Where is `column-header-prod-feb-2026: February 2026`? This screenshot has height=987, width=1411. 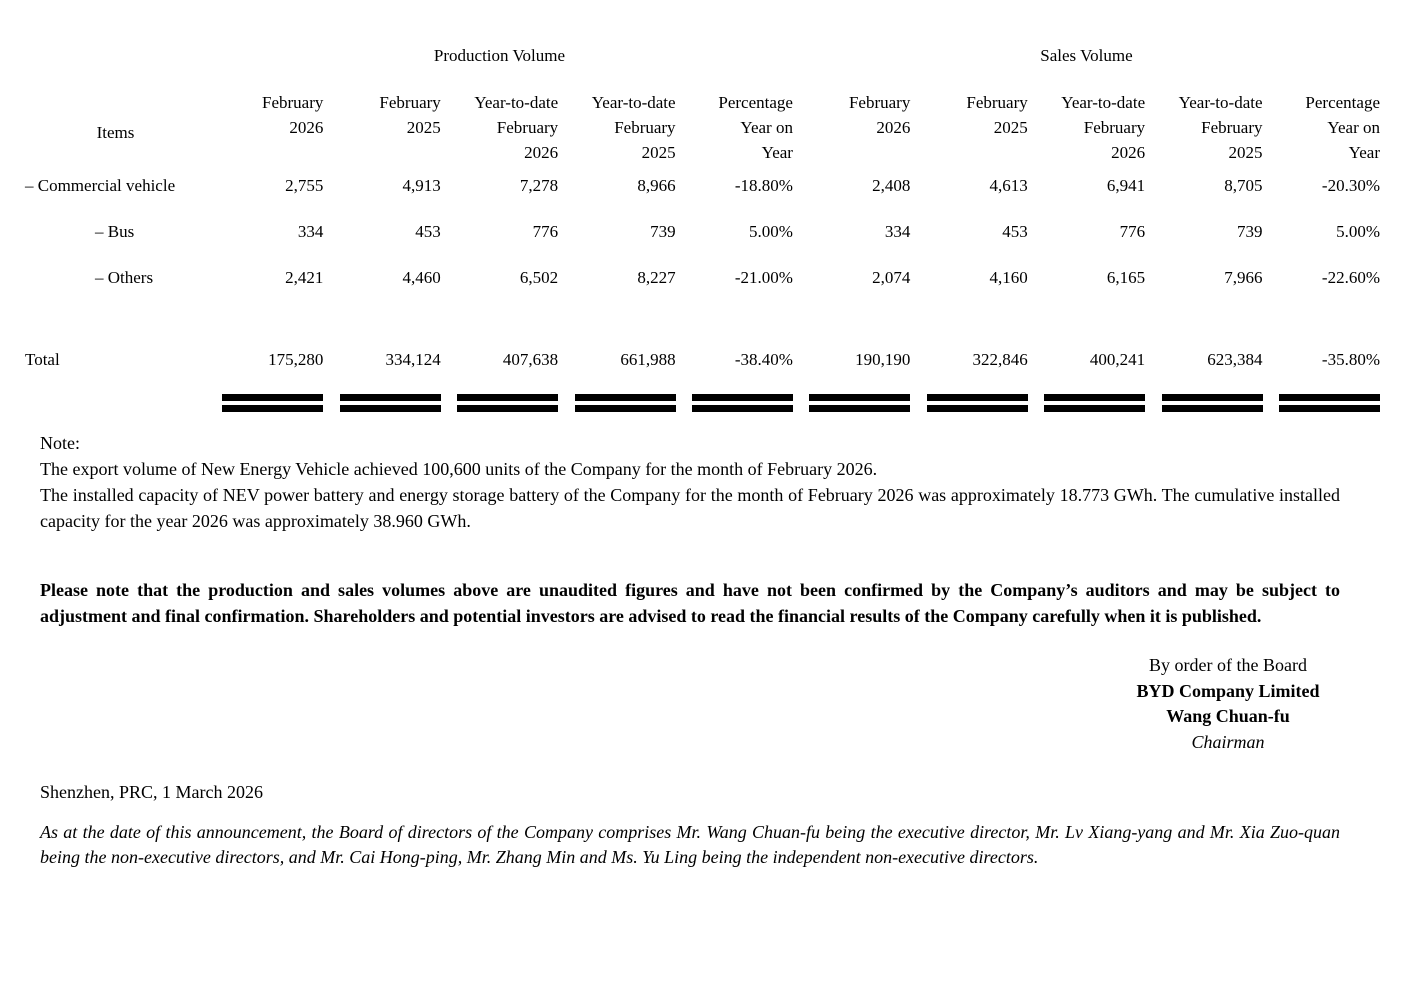
column-header-prod-feb-2026: February 2026 is located at coordinates (293, 115).